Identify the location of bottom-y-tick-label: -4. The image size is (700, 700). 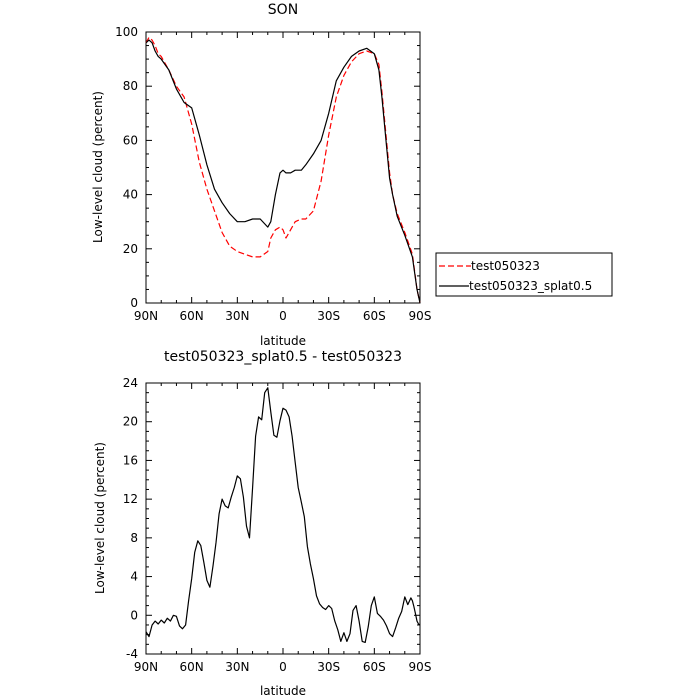
(132, 654).